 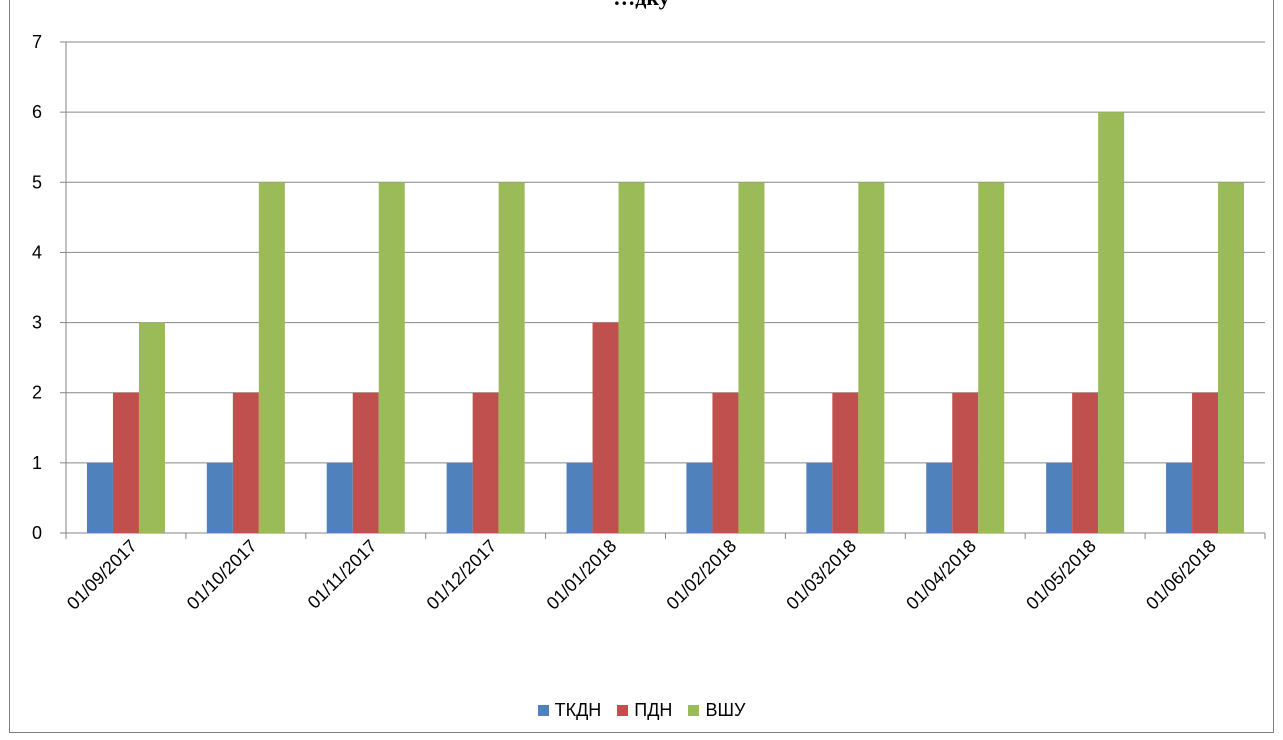 What do you see at coordinates (459, 497) in the screenshot?
I see `bar-ТКДН-01/12/2017` at bounding box center [459, 497].